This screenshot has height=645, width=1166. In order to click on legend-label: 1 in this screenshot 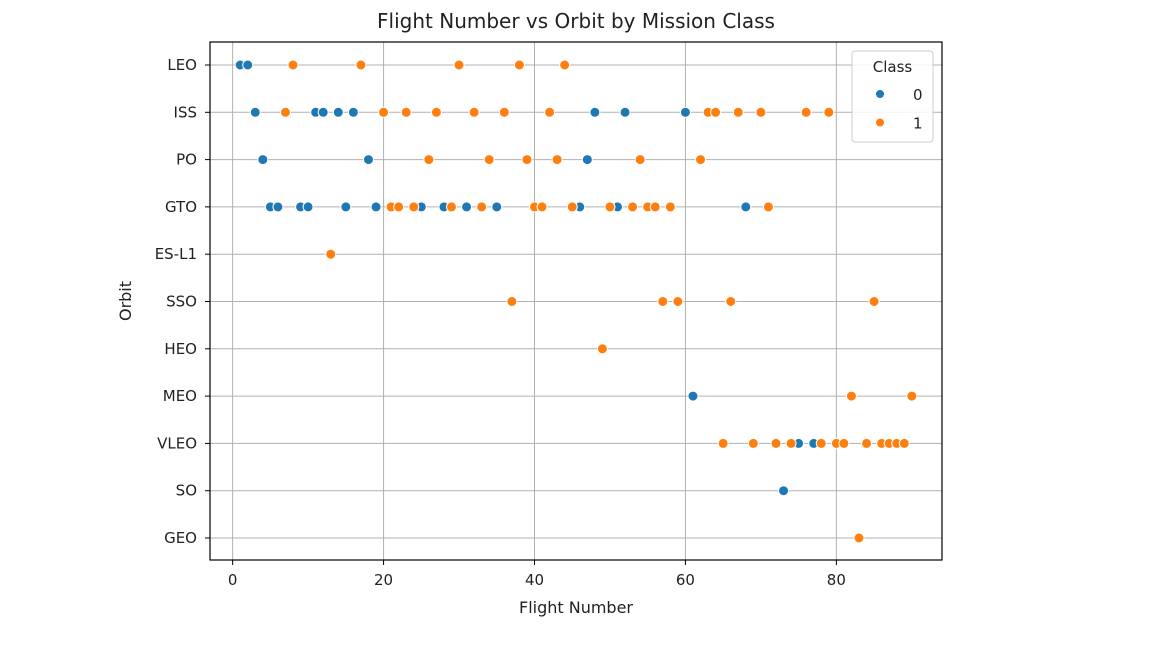, I will do `click(918, 124)`.